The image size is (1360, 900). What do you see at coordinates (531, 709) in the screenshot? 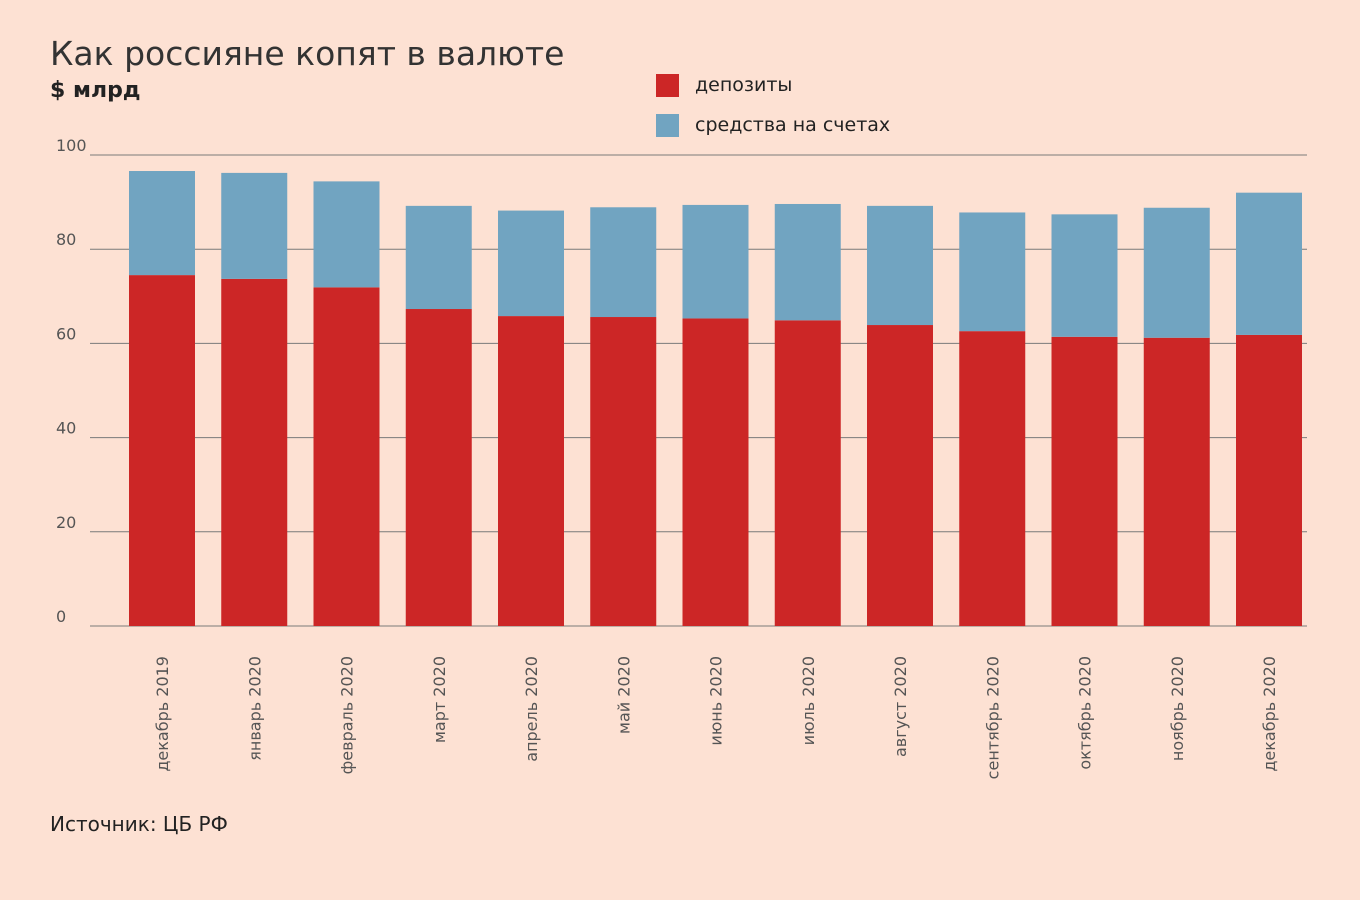
I see `x-tick-label: апрель 2020` at bounding box center [531, 709].